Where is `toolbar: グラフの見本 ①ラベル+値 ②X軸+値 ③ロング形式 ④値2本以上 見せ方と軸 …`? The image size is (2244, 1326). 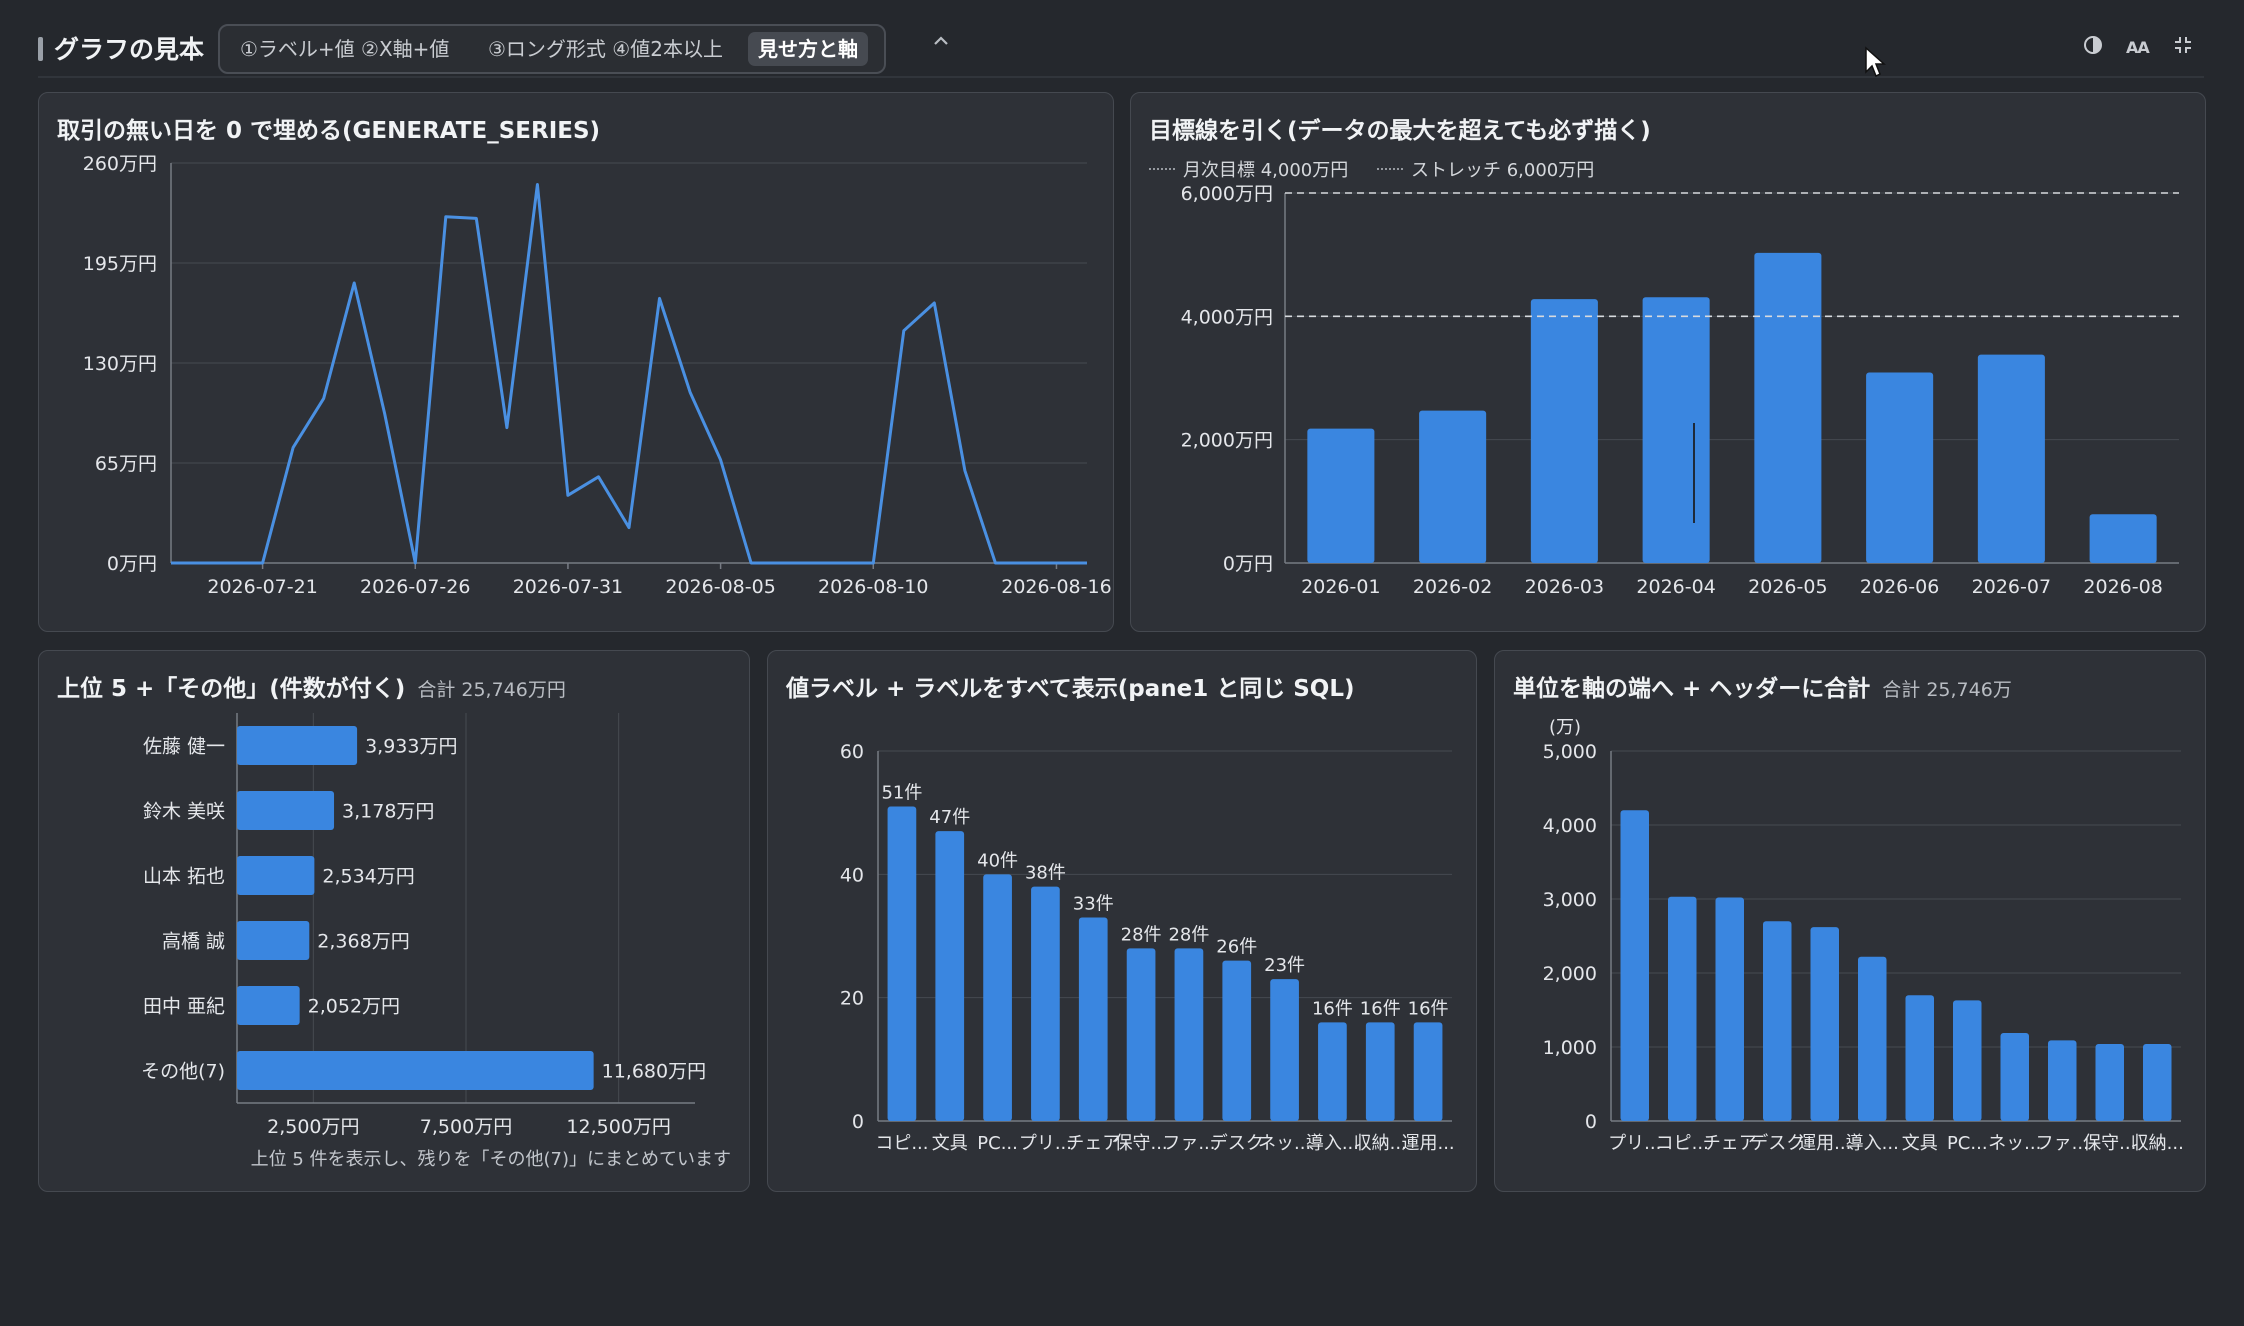
toolbar: グラフの見本 ①ラベル+値 ②X軸+値 ③ロング形式 ④値2本以上 見せ方と軸 … is located at coordinates (1122, 49).